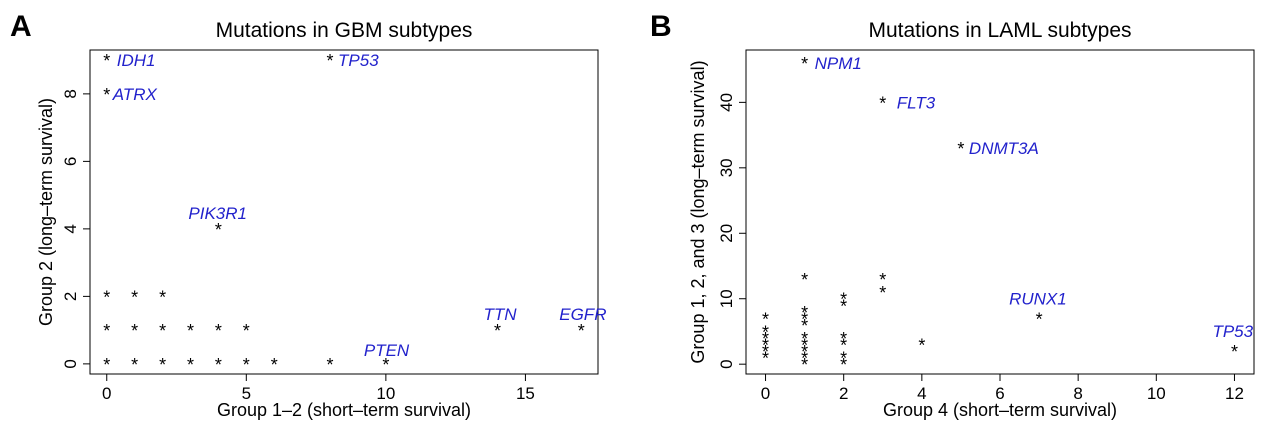  Describe the element at coordinates (838, 63) in the screenshot. I see `gene-label: NPM1` at that location.